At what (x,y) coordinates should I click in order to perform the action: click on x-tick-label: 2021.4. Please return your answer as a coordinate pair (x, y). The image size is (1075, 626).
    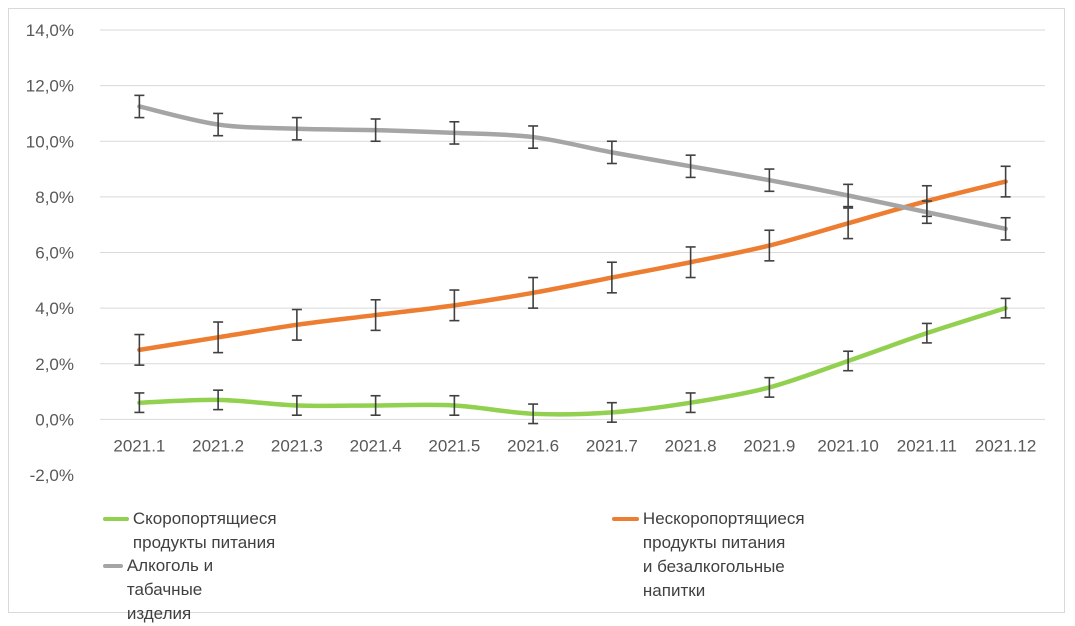
    Looking at the image, I should click on (376, 445).